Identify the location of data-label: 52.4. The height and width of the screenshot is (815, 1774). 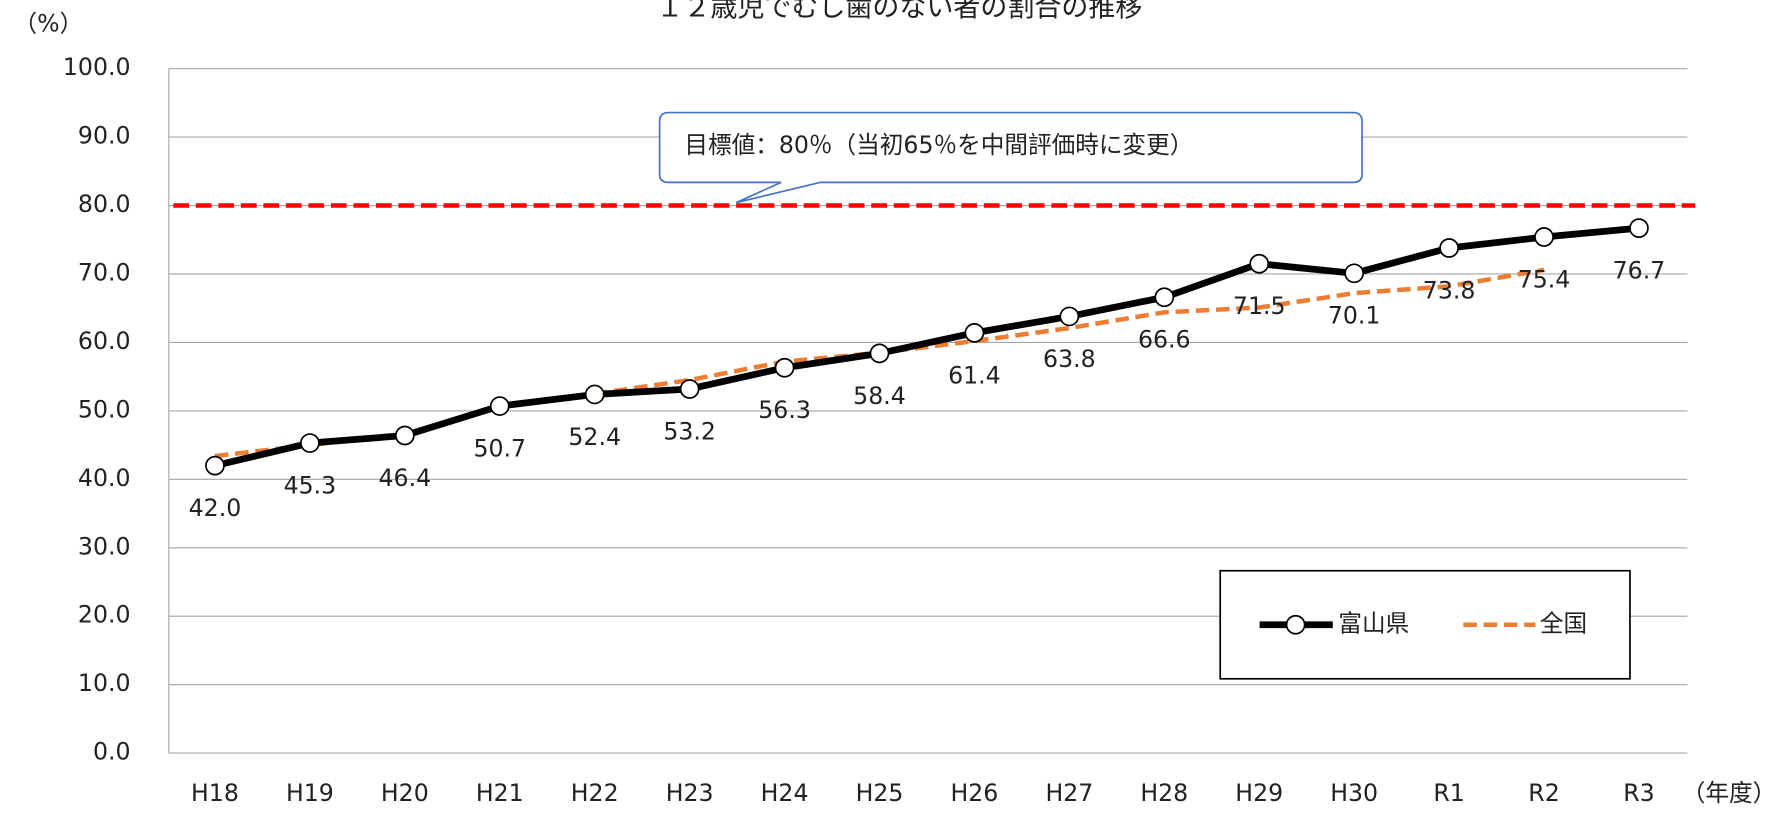
(594, 437).